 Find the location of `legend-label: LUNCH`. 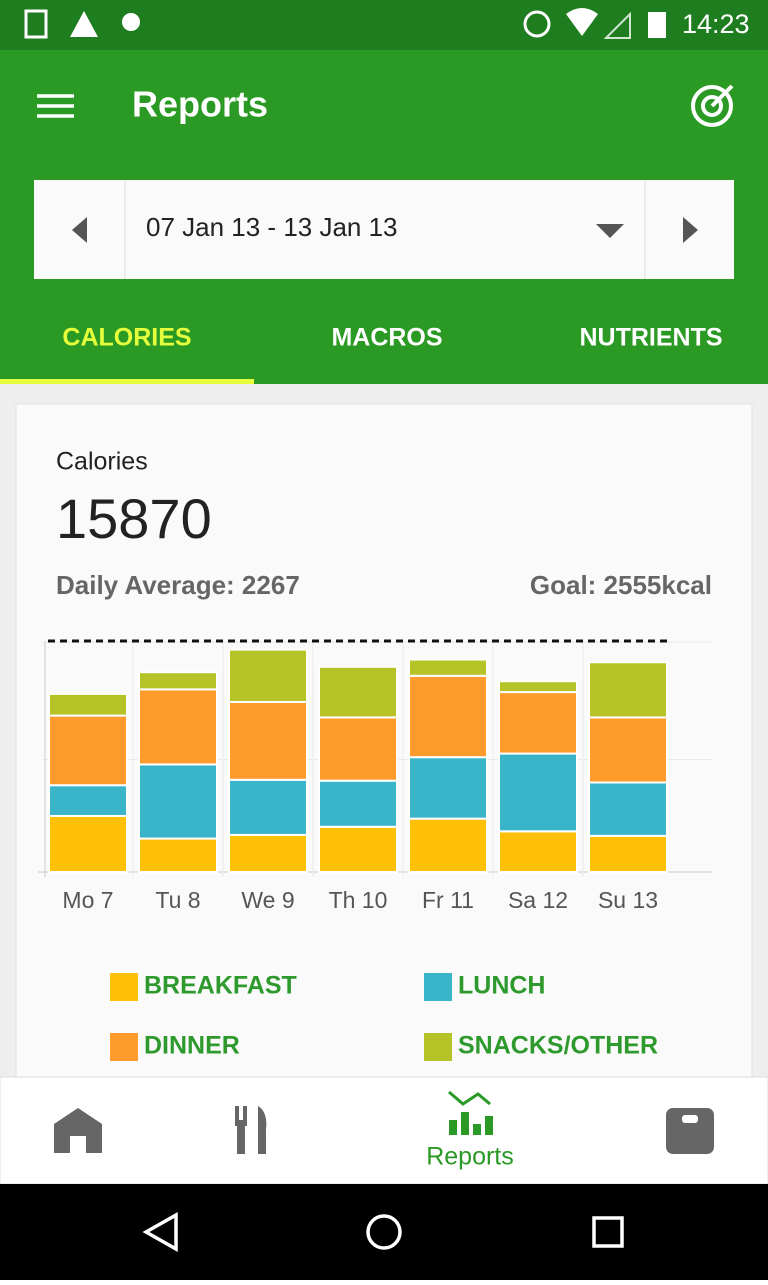

legend-label: LUNCH is located at coordinates (502, 986).